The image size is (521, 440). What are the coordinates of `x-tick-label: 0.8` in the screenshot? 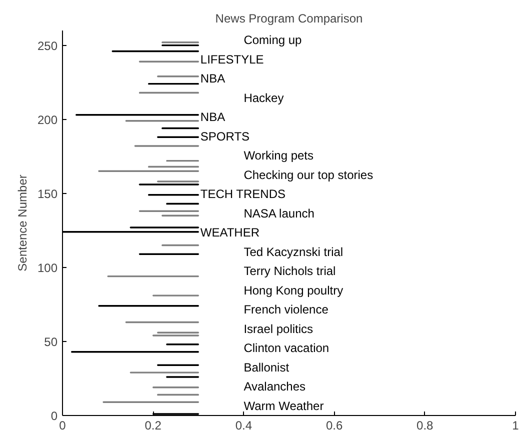 It's located at (425, 425).